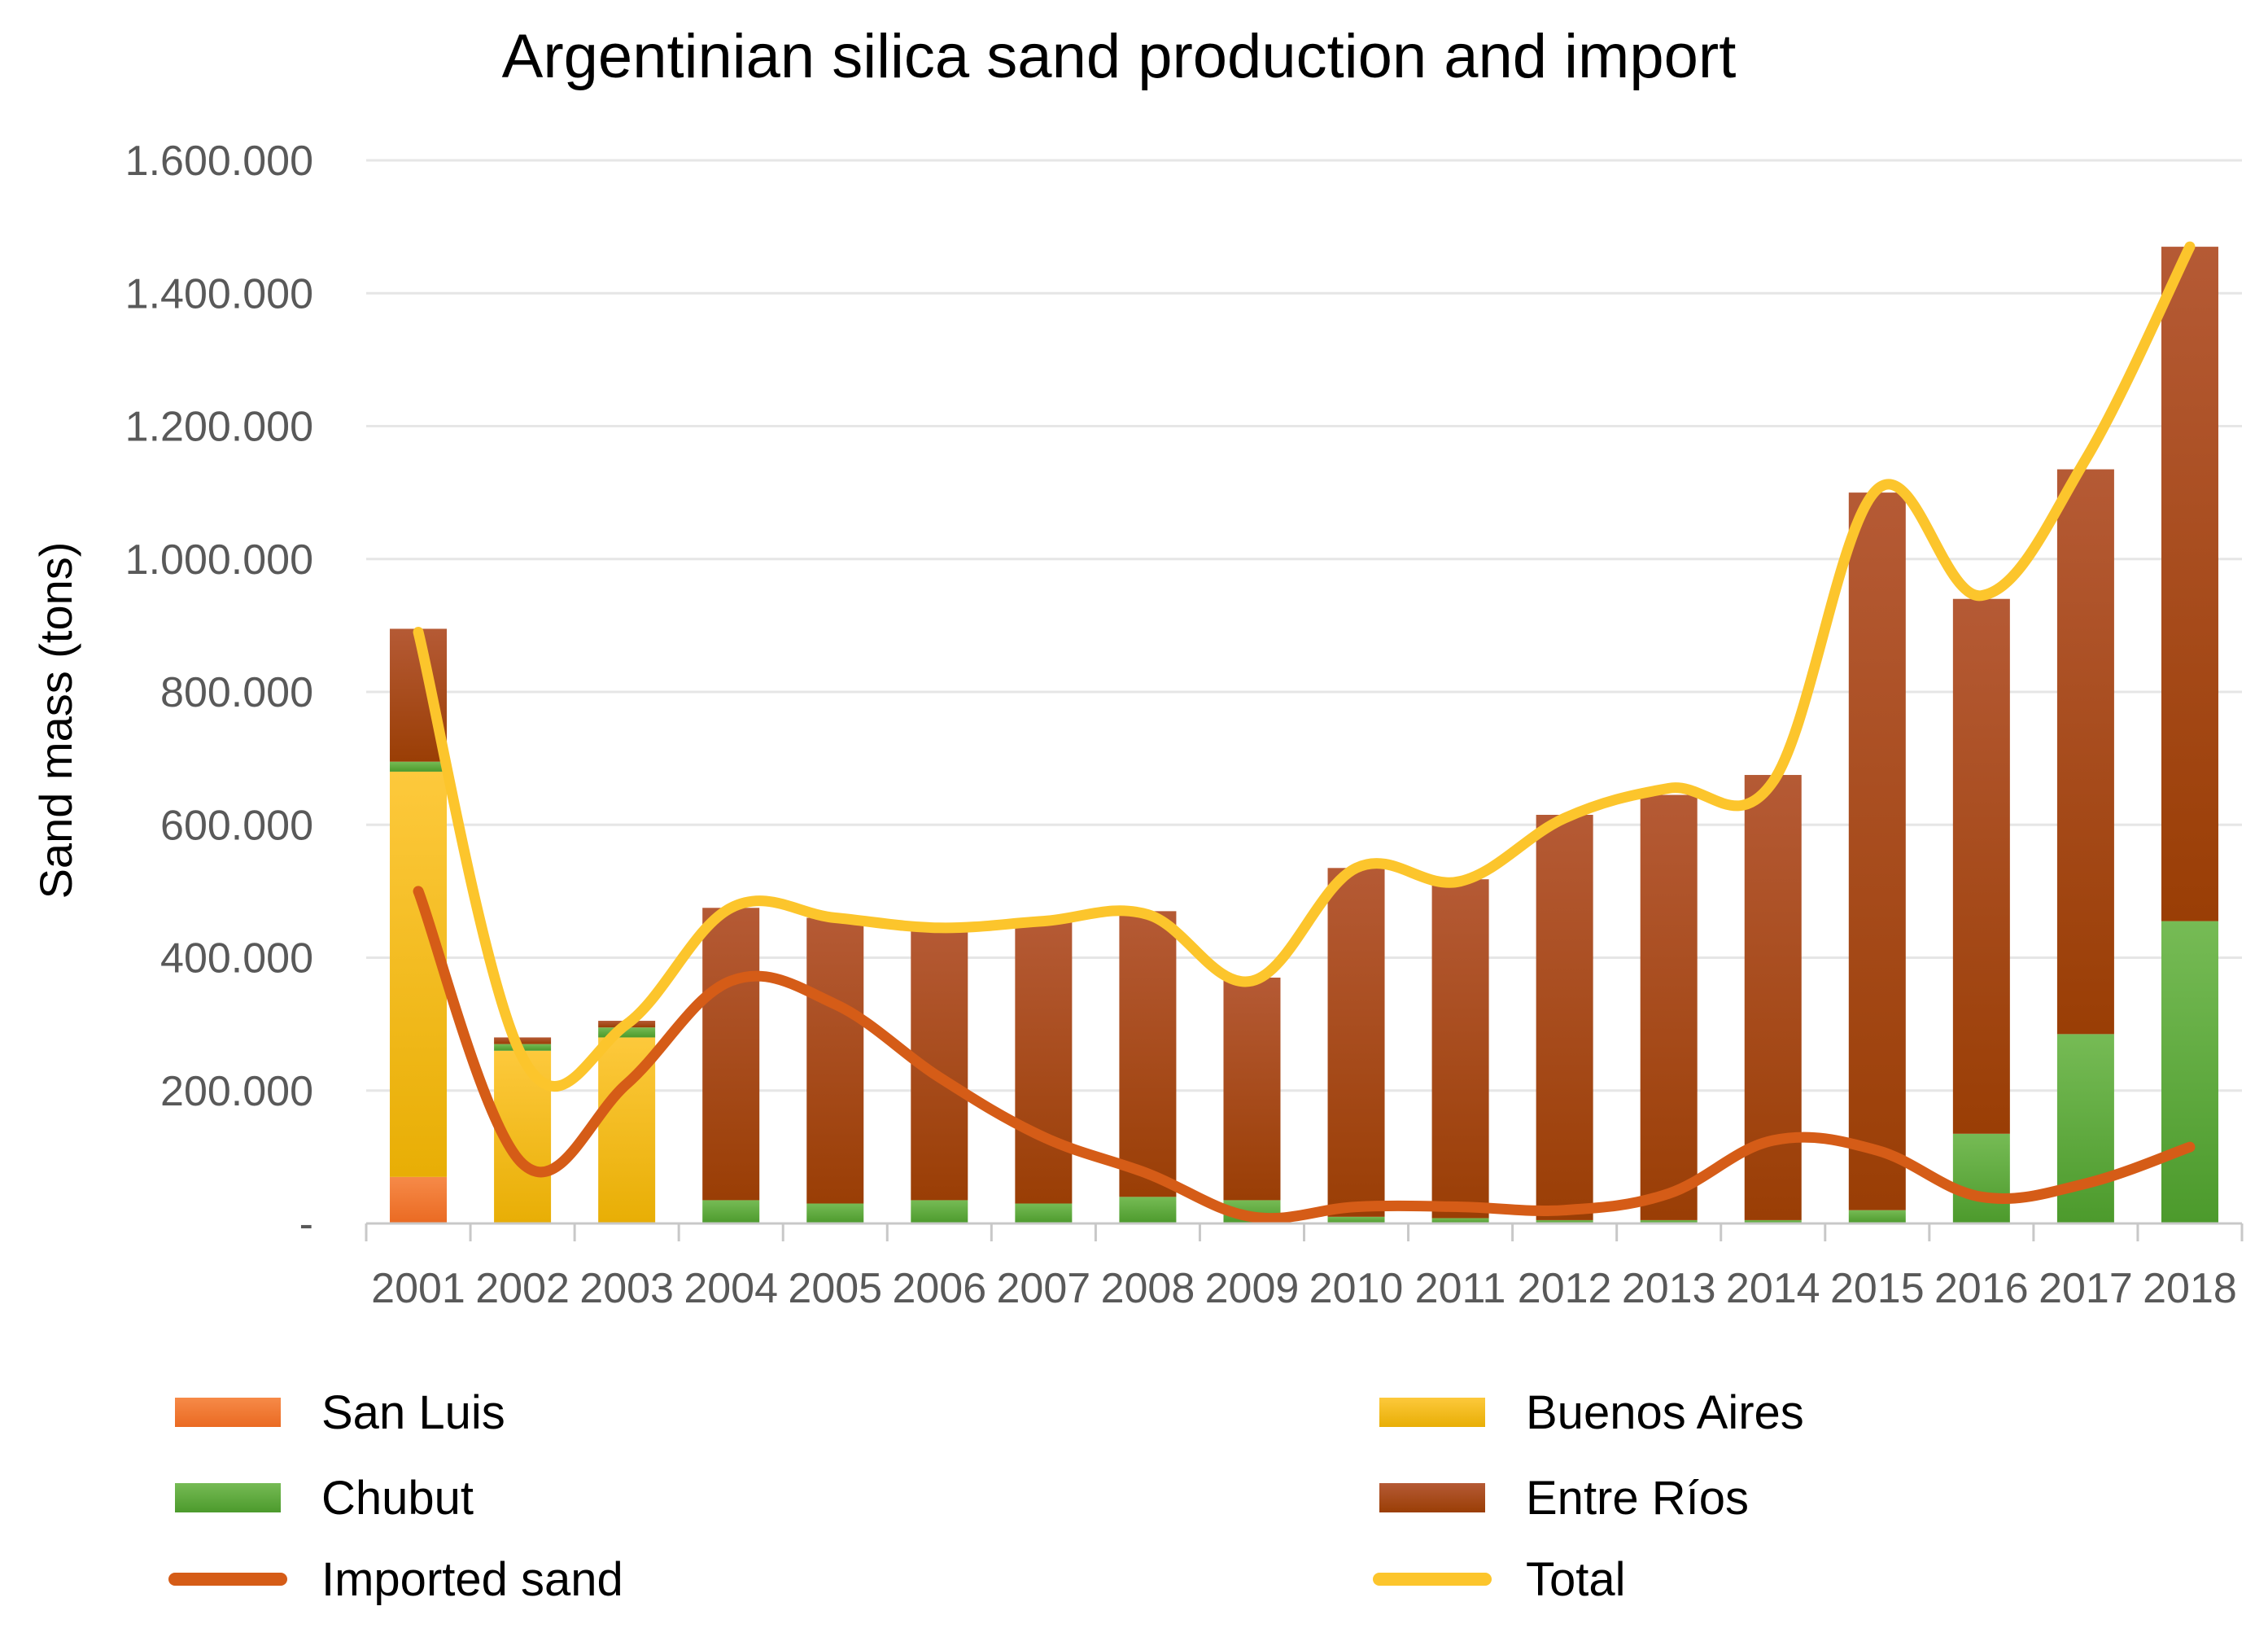 The height and width of the screenshot is (1650, 2268). I want to click on bar-chubut-2008, so click(1148, 1210).